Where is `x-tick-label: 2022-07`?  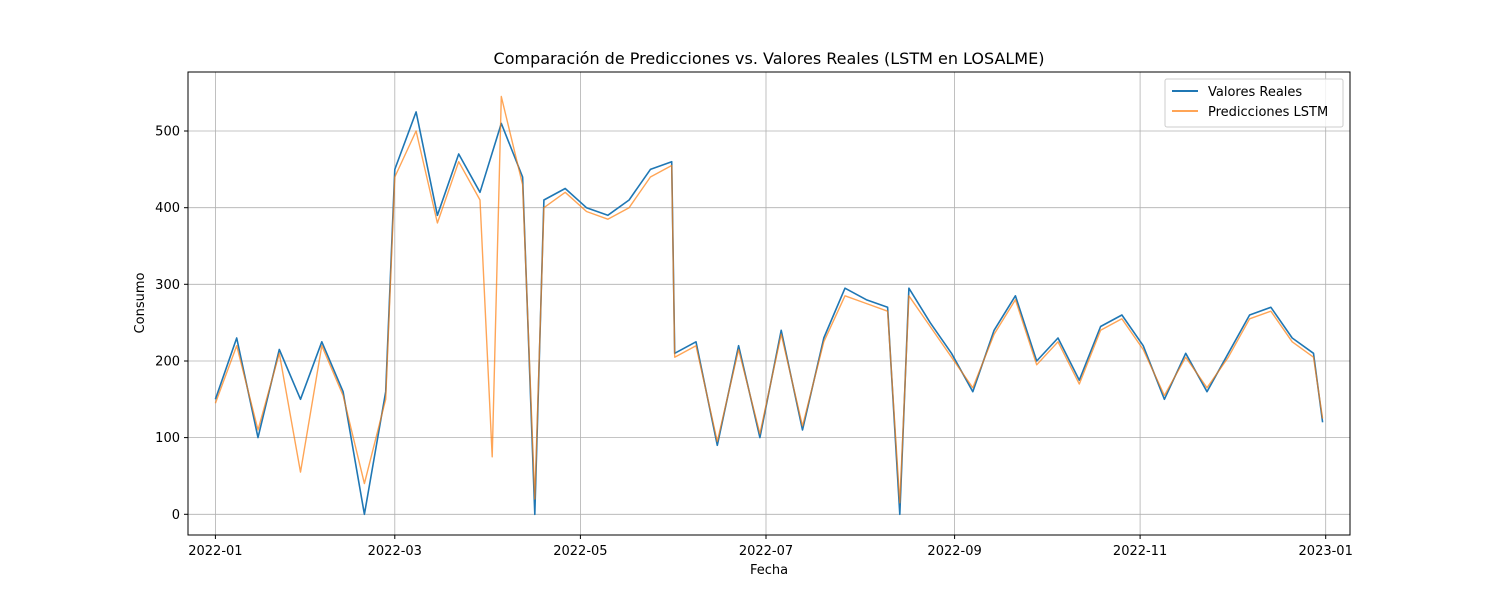 x-tick-label: 2022-07 is located at coordinates (766, 551).